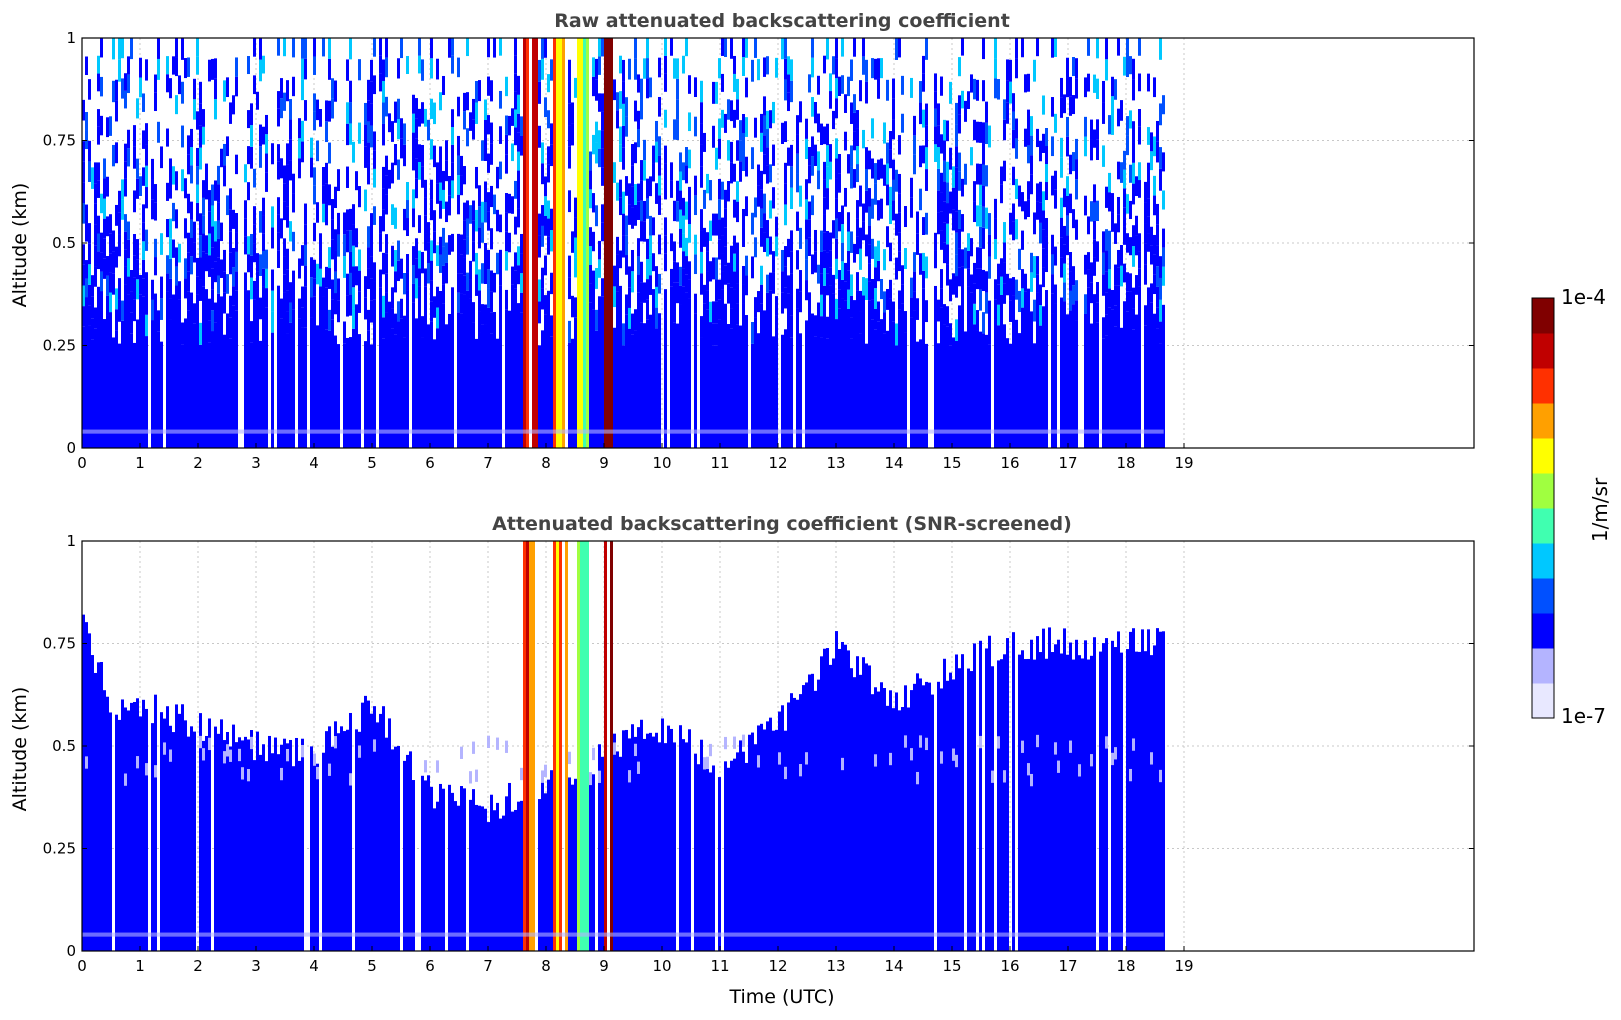 The width and height of the screenshot is (1621, 1020). What do you see at coordinates (635, 960) in the screenshot?
I see `x-axis: 0 1 2 3 4 5 6 7 8 9 10 11 12 13 14 15 16 17 18 19` at bounding box center [635, 960].